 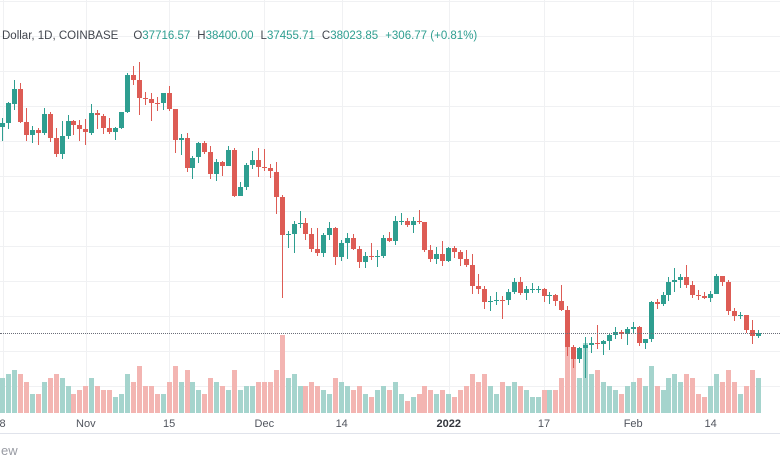 I want to click on time-axis-label: Feb, so click(x=633, y=424).